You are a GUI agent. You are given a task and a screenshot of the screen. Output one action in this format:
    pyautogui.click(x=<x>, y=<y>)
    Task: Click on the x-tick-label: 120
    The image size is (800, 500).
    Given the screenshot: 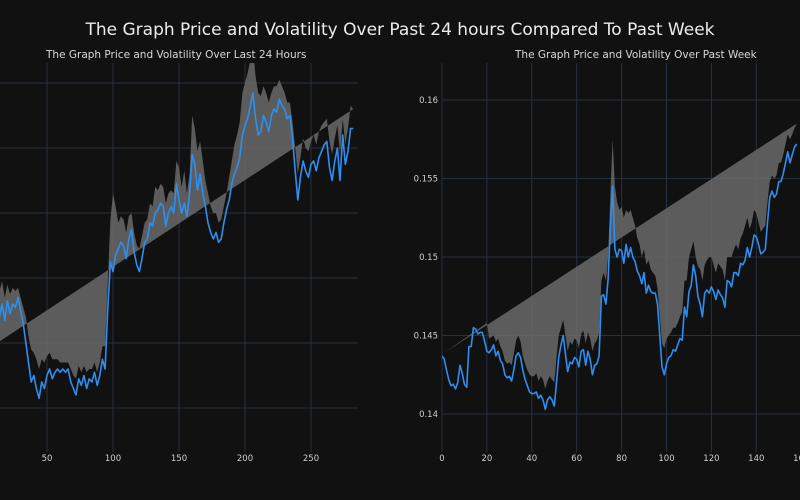 What is the action you would take?
    pyautogui.click(x=711, y=459)
    